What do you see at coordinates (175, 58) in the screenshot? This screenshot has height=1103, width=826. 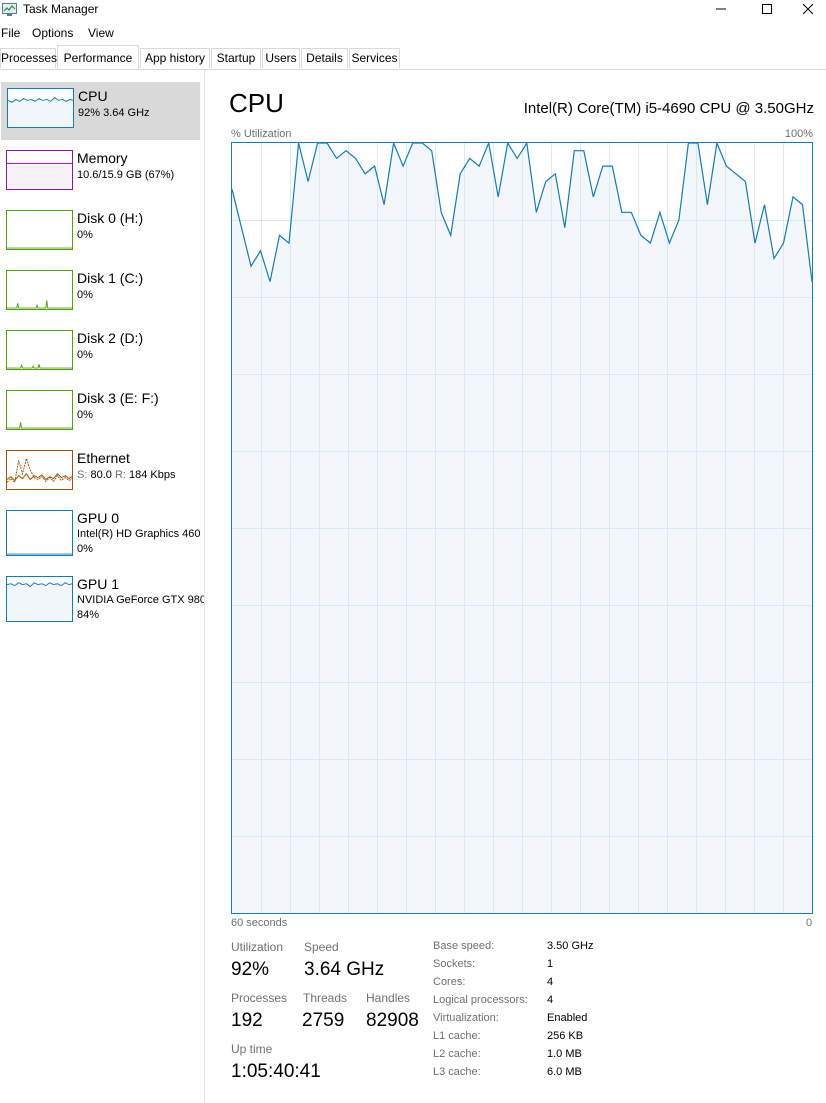 I see `tab-app-history: App history` at bounding box center [175, 58].